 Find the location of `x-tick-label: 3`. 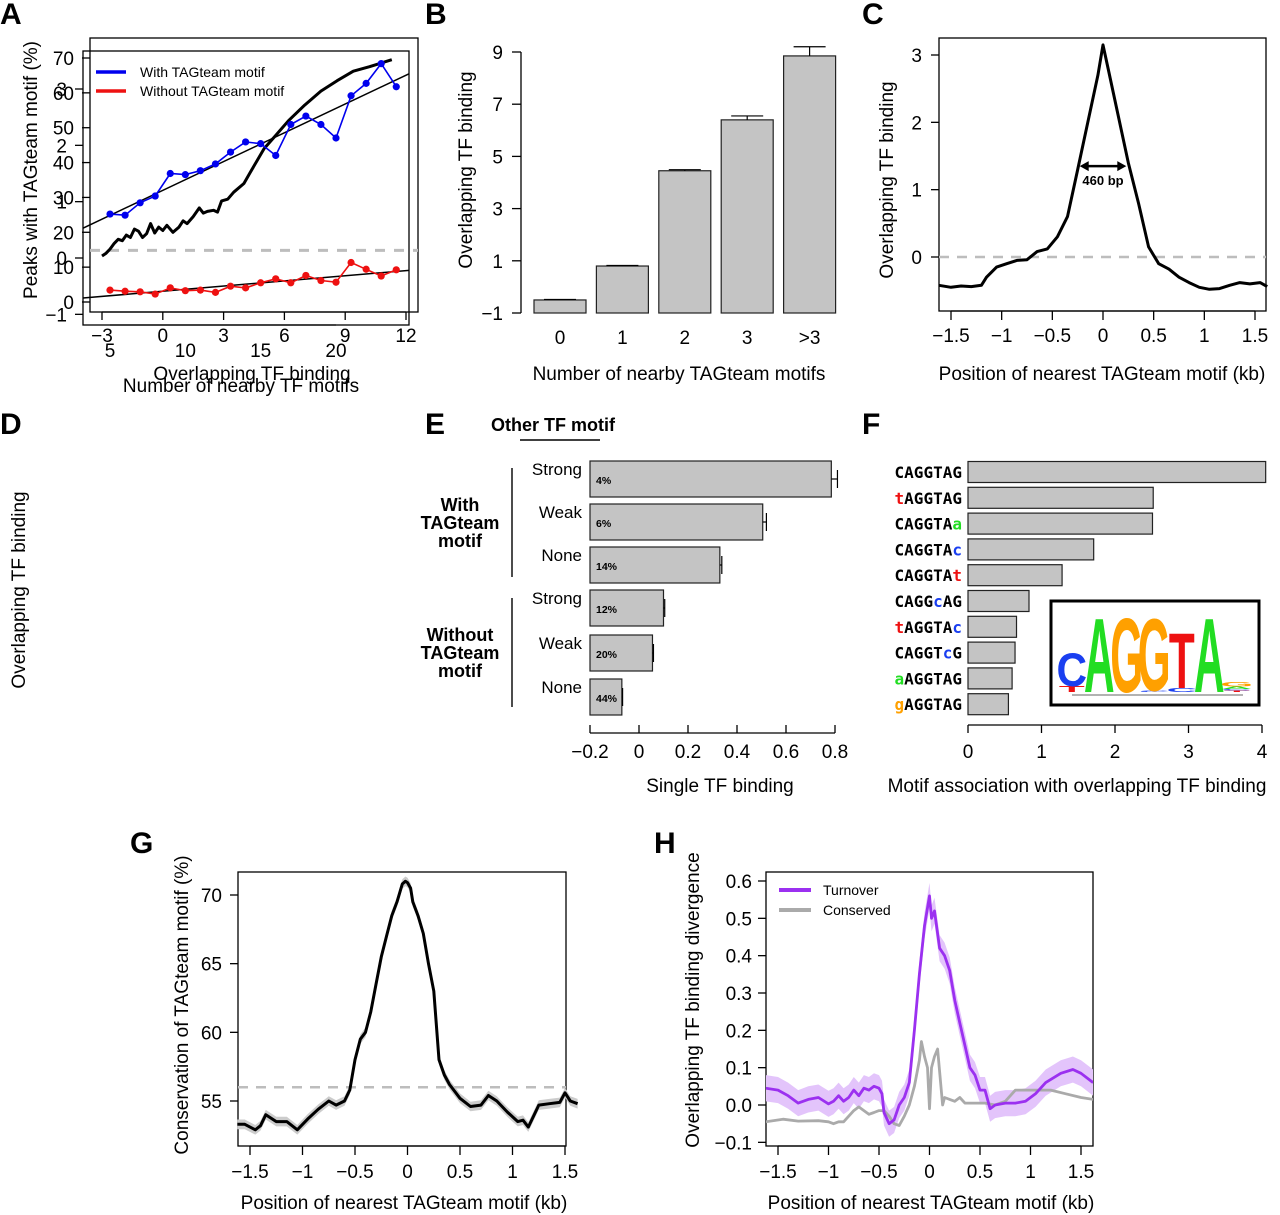

x-tick-label: 3 is located at coordinates (747, 338).